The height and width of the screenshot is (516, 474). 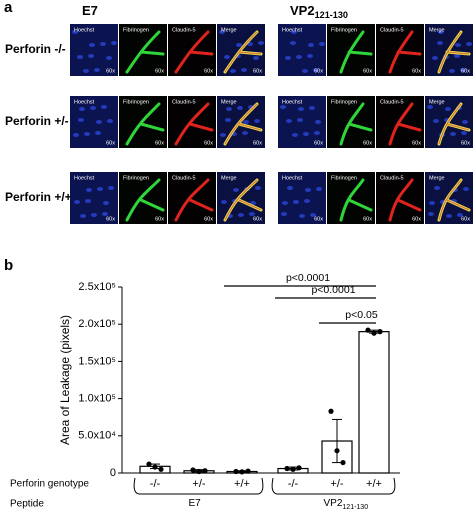 What do you see at coordinates (302, 10) in the screenshot?
I see `column-header-main: VP2` at bounding box center [302, 10].